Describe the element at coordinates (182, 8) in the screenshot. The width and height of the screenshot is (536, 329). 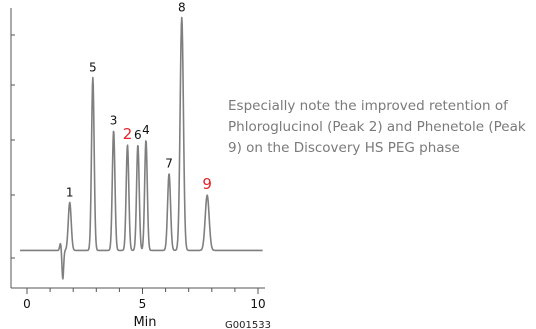
I see `peak-label-8: 8` at that location.